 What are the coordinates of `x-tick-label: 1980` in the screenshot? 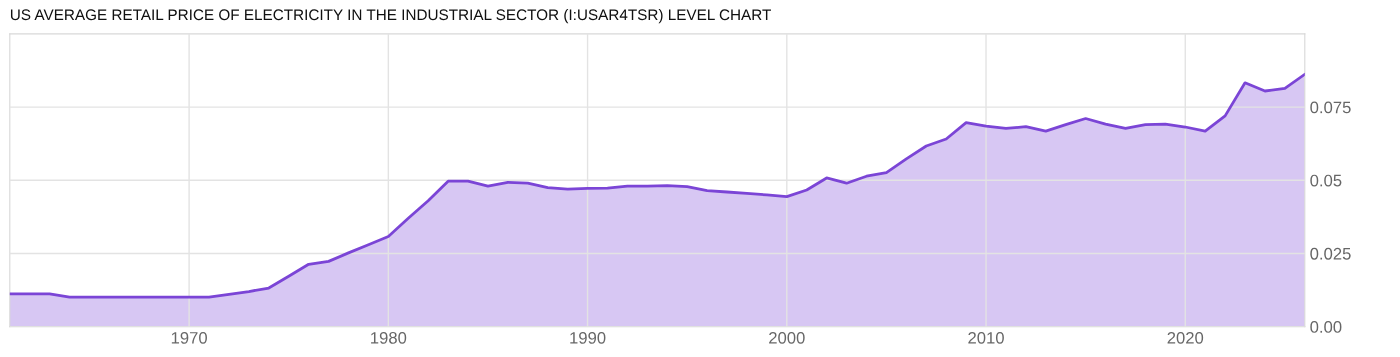 It's located at (389, 337).